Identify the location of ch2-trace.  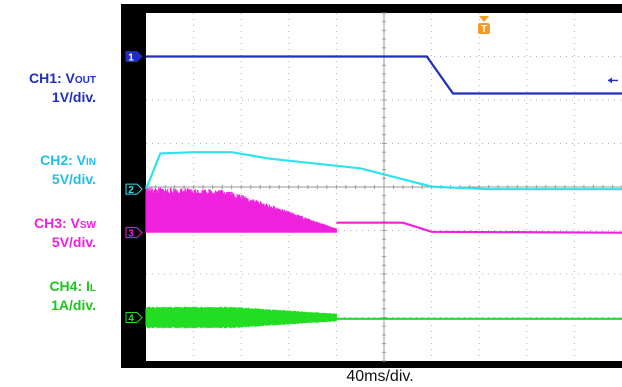
(383, 171).